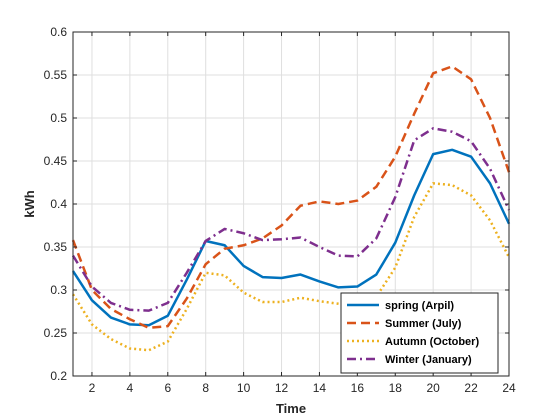 This screenshot has width=560, height=420. What do you see at coordinates (432, 342) in the screenshot?
I see `legend-entry-label: Autumn (October)` at bounding box center [432, 342].